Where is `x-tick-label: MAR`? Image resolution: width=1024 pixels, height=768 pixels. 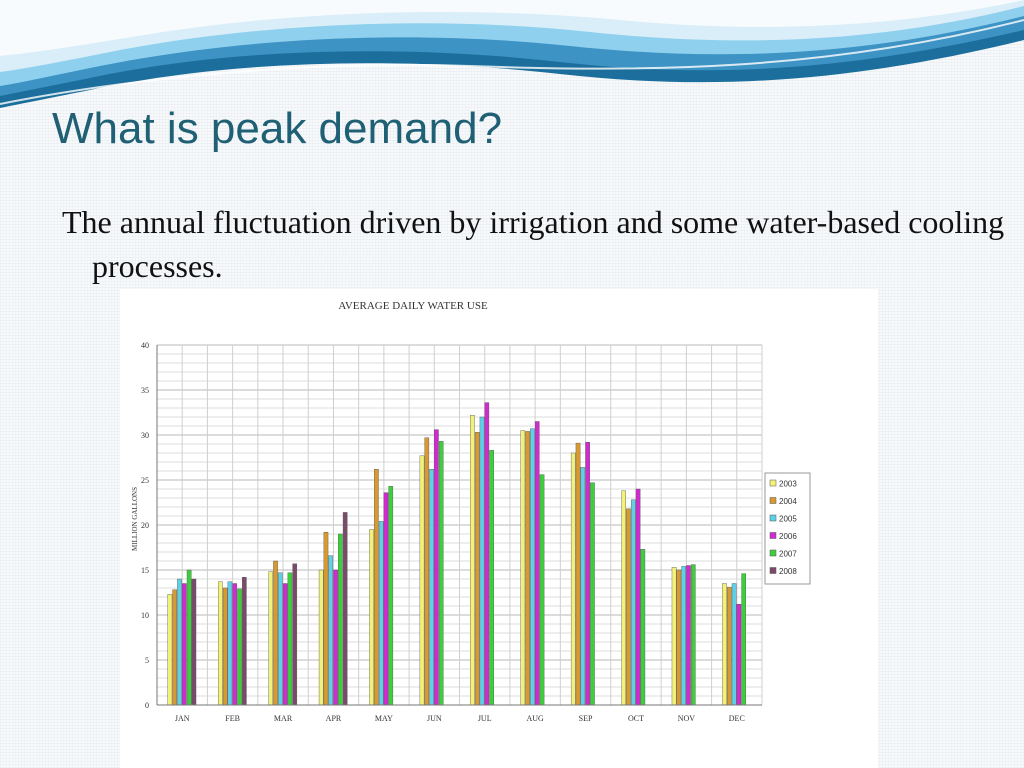
x-tick-label: MAR is located at coordinates (283, 718).